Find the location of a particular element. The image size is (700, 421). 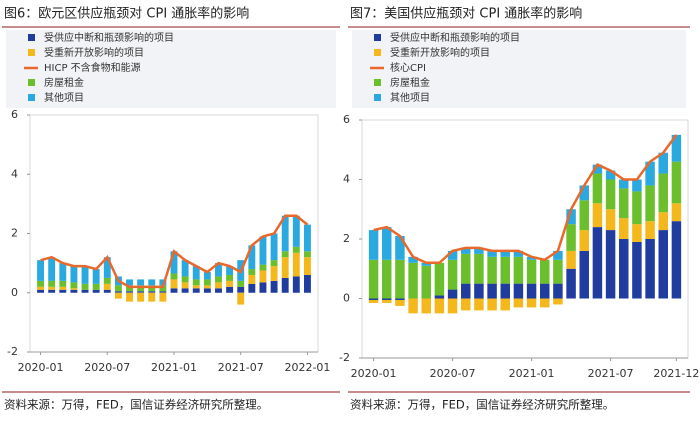

legend-text: HICP 不含食物和能源 is located at coordinates (92, 67).